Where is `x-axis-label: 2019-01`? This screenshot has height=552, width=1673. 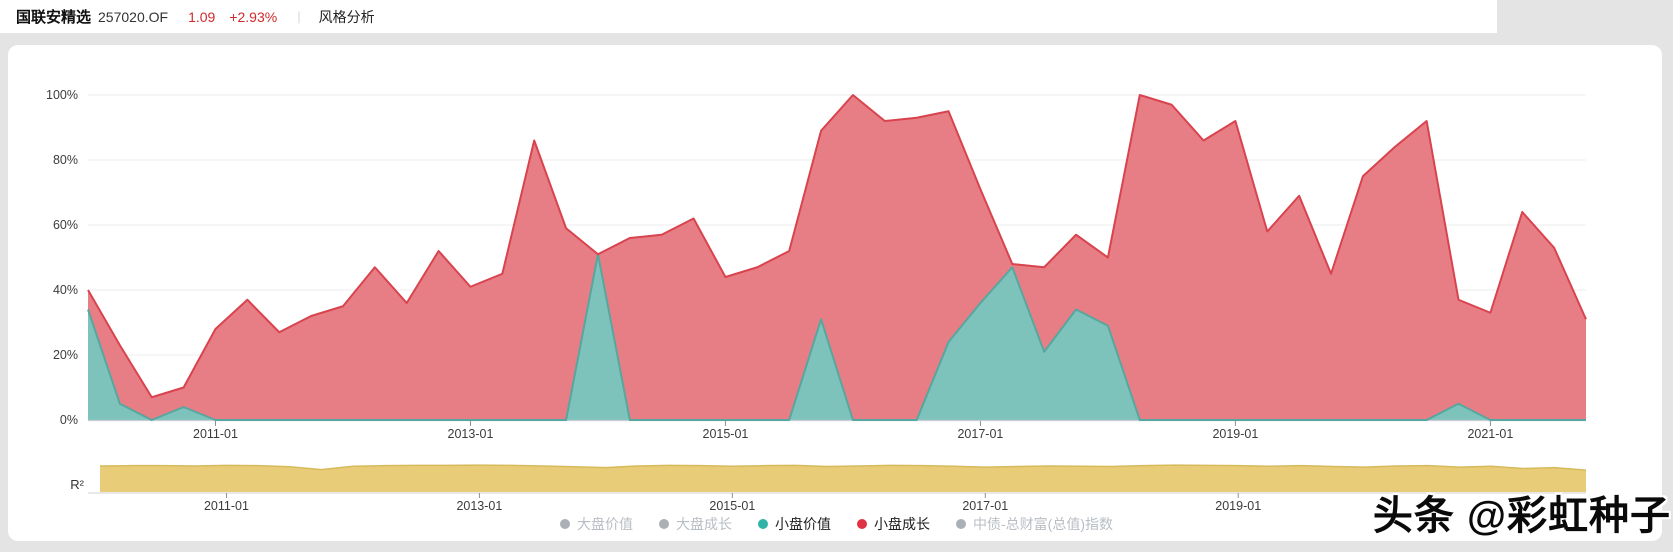
x-axis-label: 2019-01 is located at coordinates (1235, 434).